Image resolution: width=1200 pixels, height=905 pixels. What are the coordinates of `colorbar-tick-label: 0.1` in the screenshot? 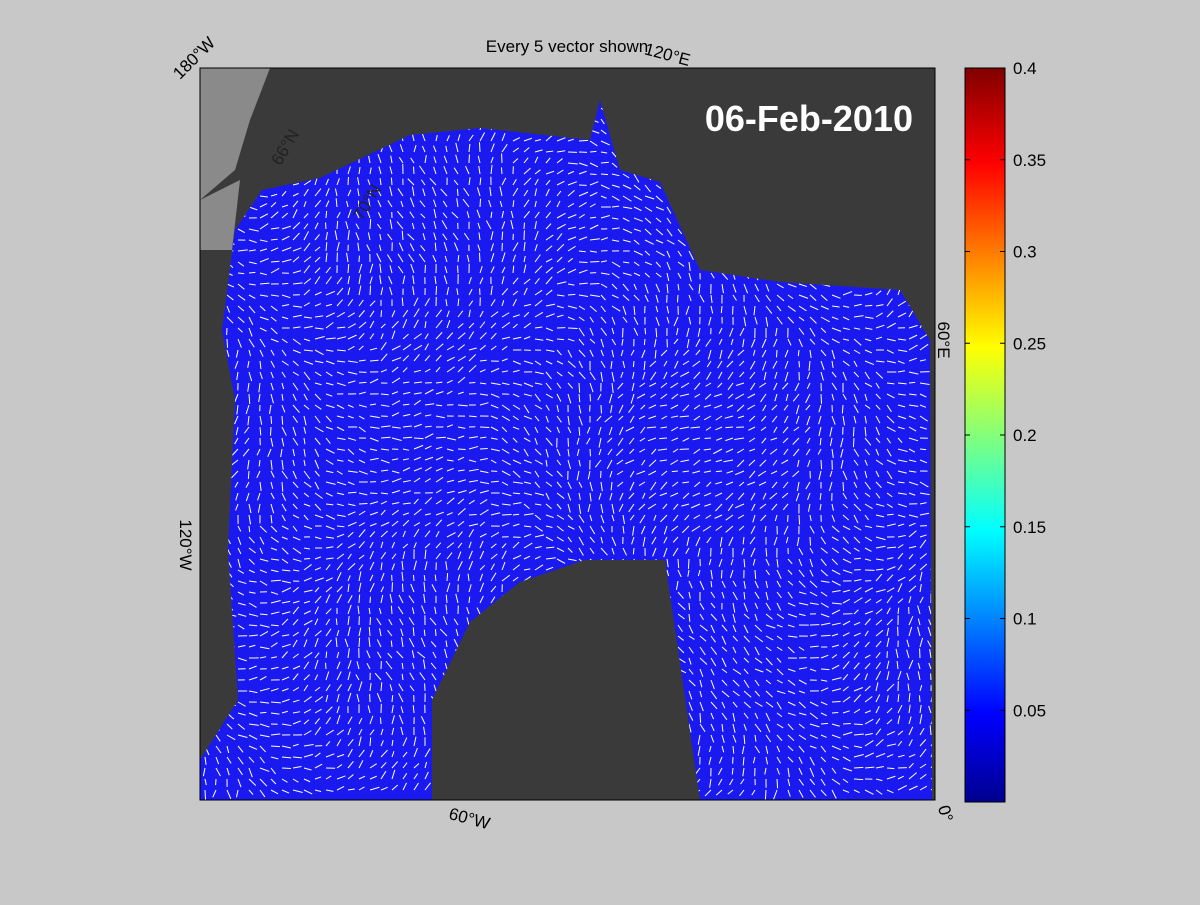 It's located at (1025, 619).